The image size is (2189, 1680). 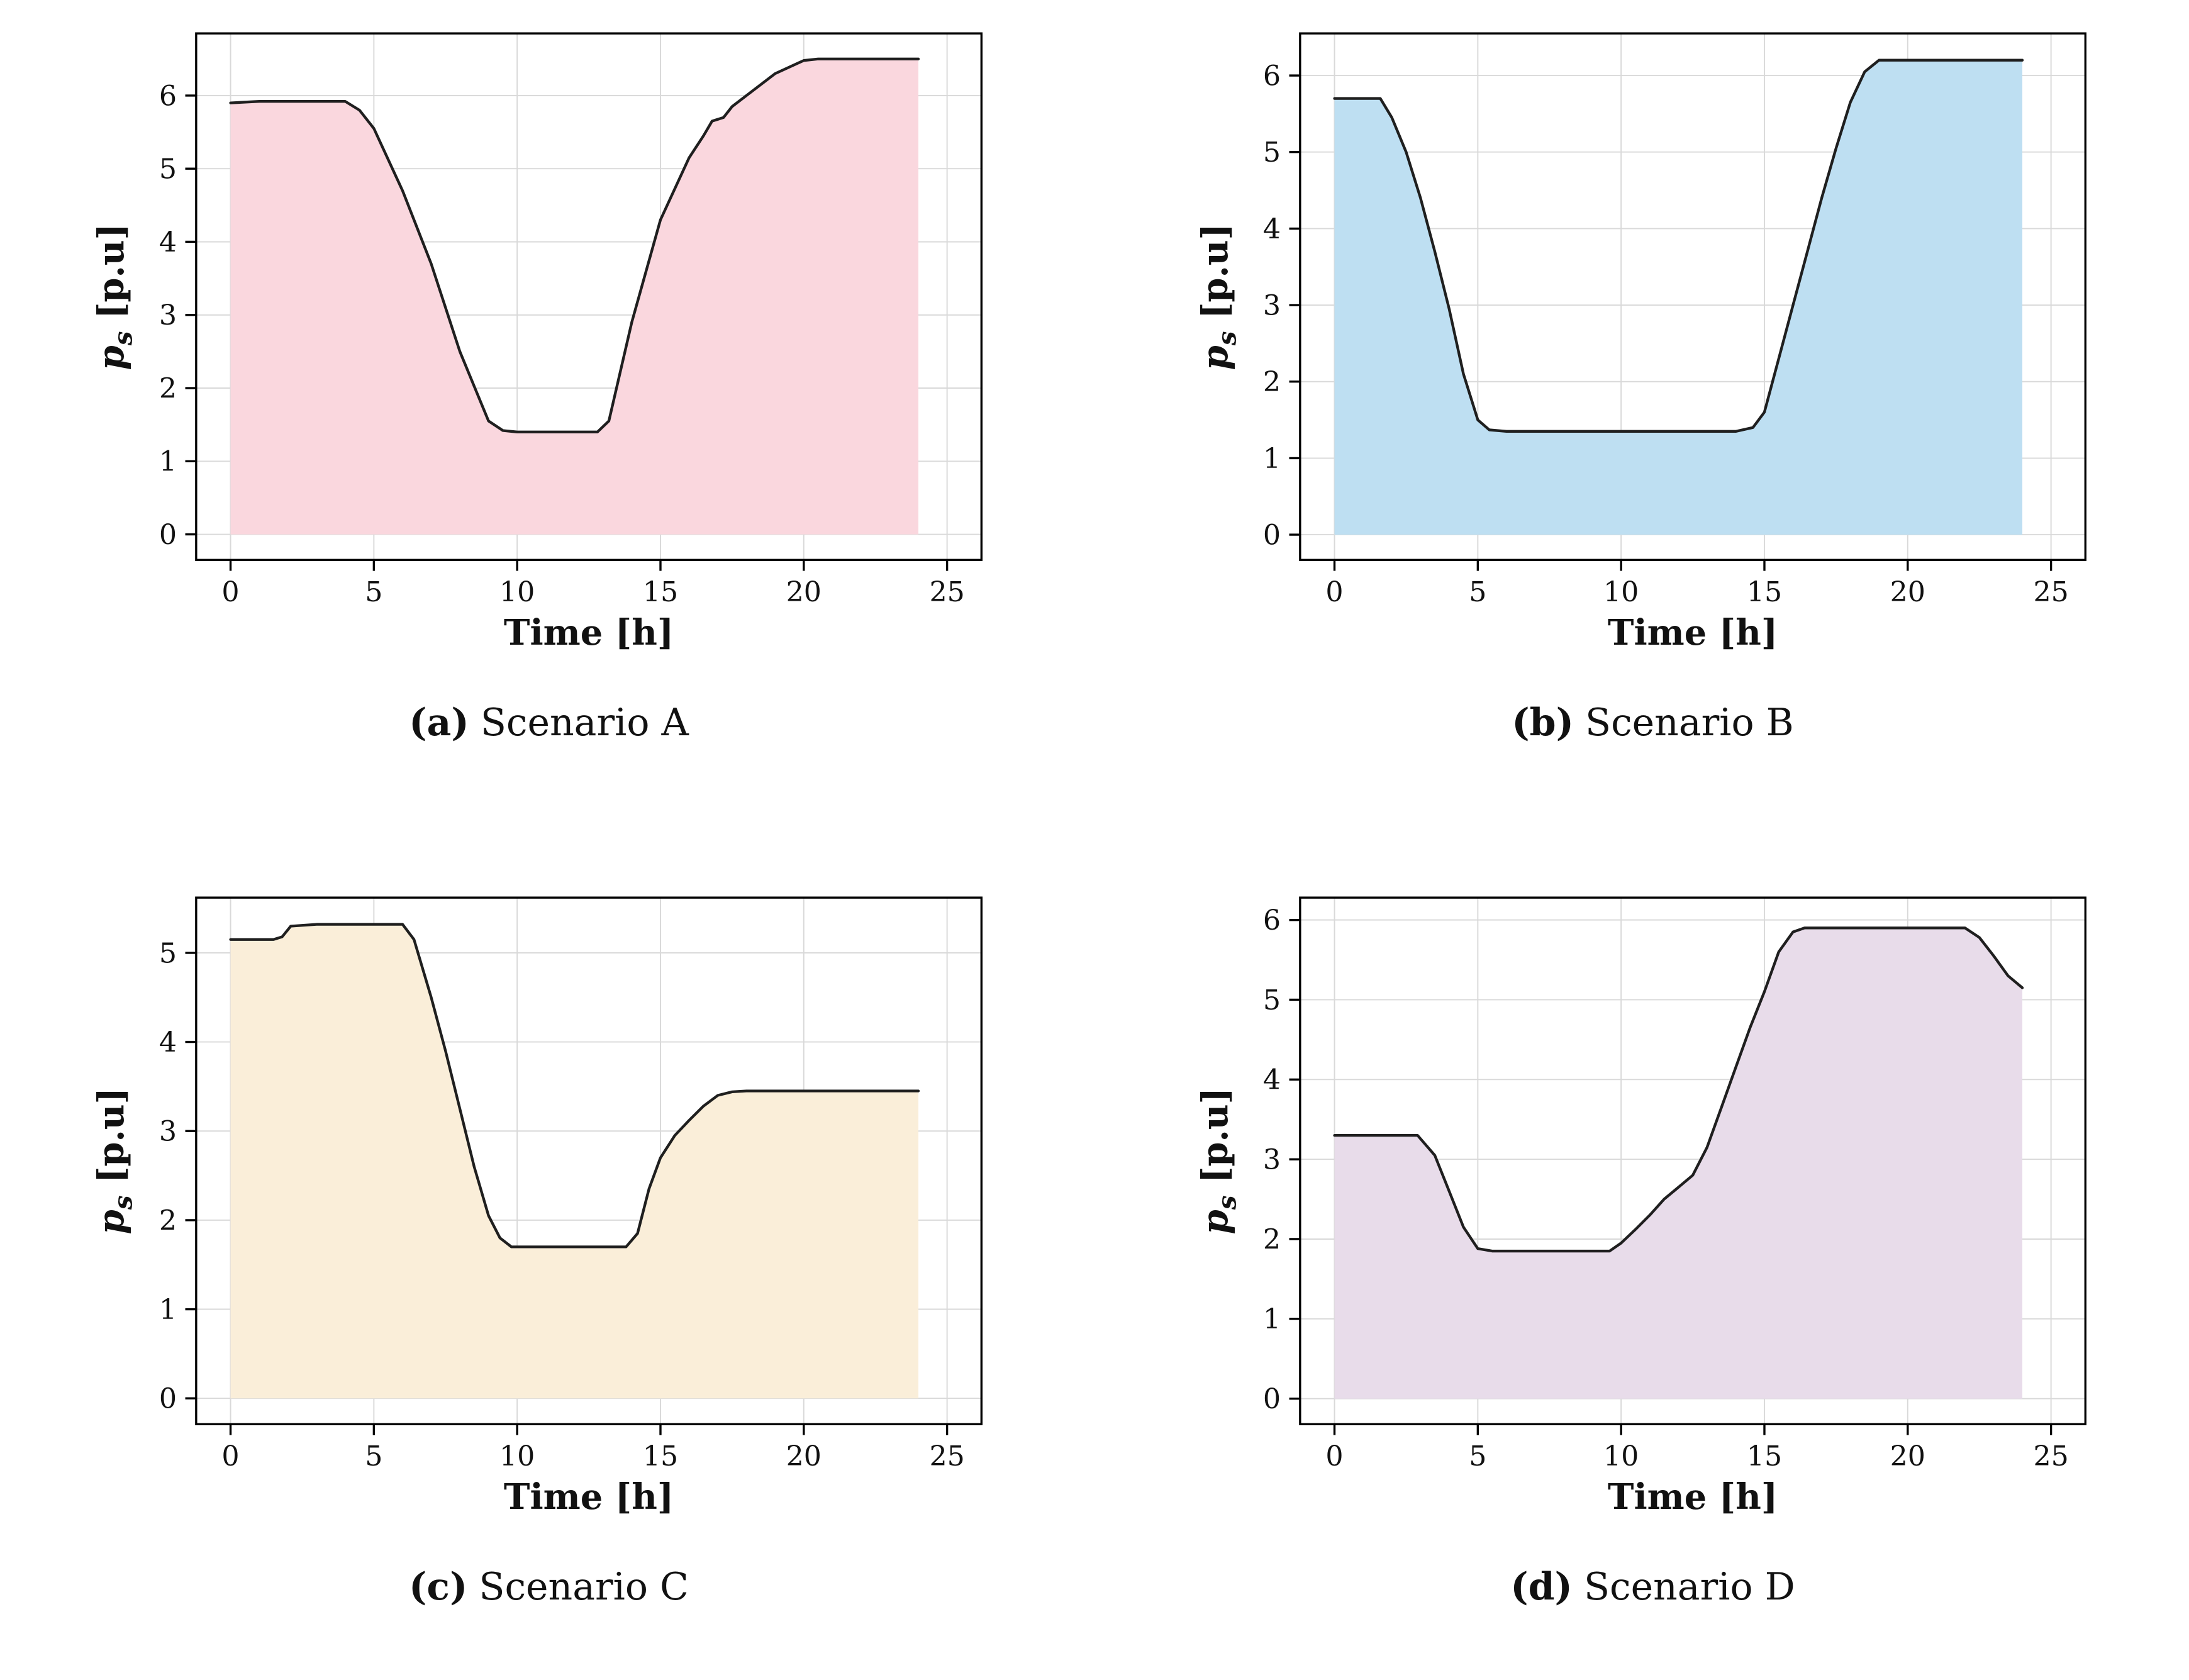 I want to click on chart-caption-c: (c) Scenario C, so click(x=549, y=1587).